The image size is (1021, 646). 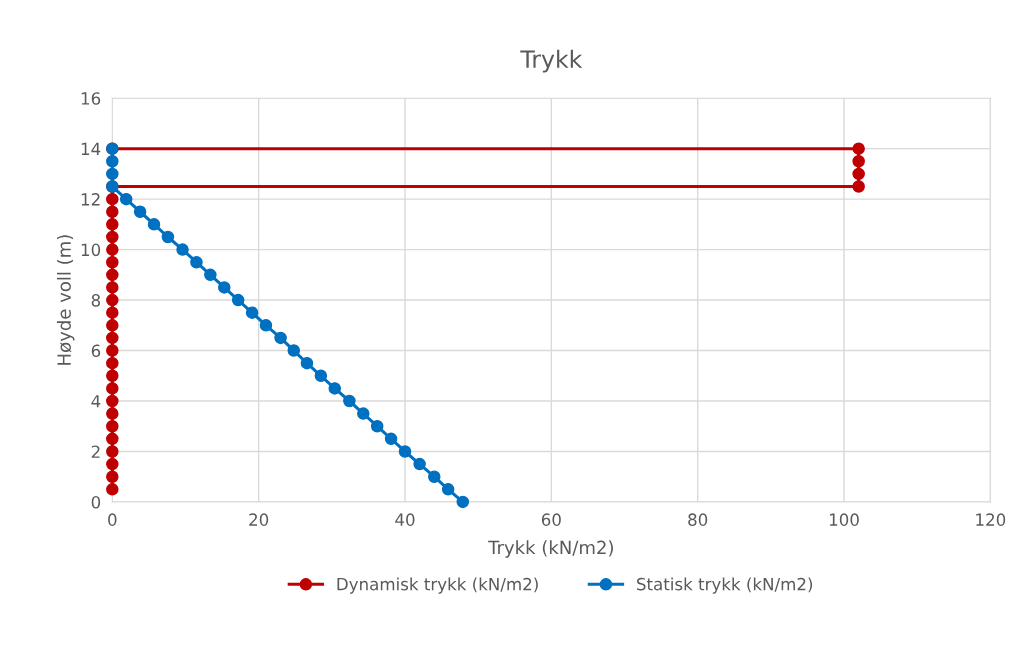 I want to click on x-tick-label: 40, so click(x=405, y=519).